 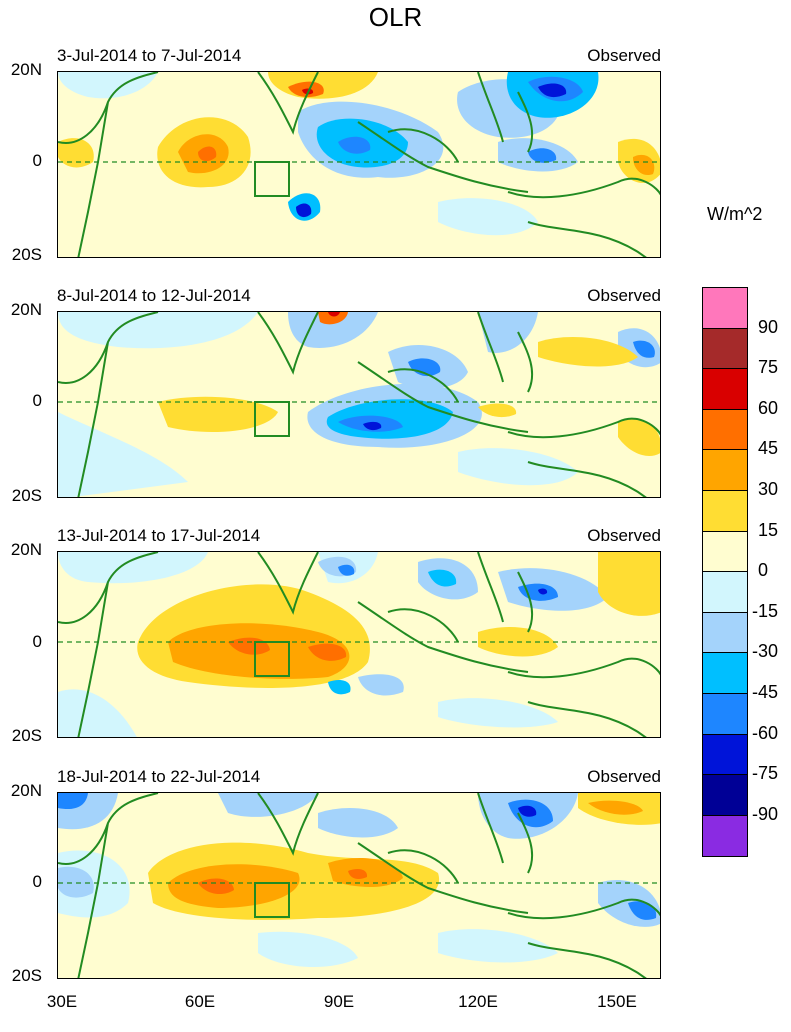 What do you see at coordinates (154, 295) in the screenshot?
I see `panel-period: 8-Jul-2014 to 12-Jul-2014` at bounding box center [154, 295].